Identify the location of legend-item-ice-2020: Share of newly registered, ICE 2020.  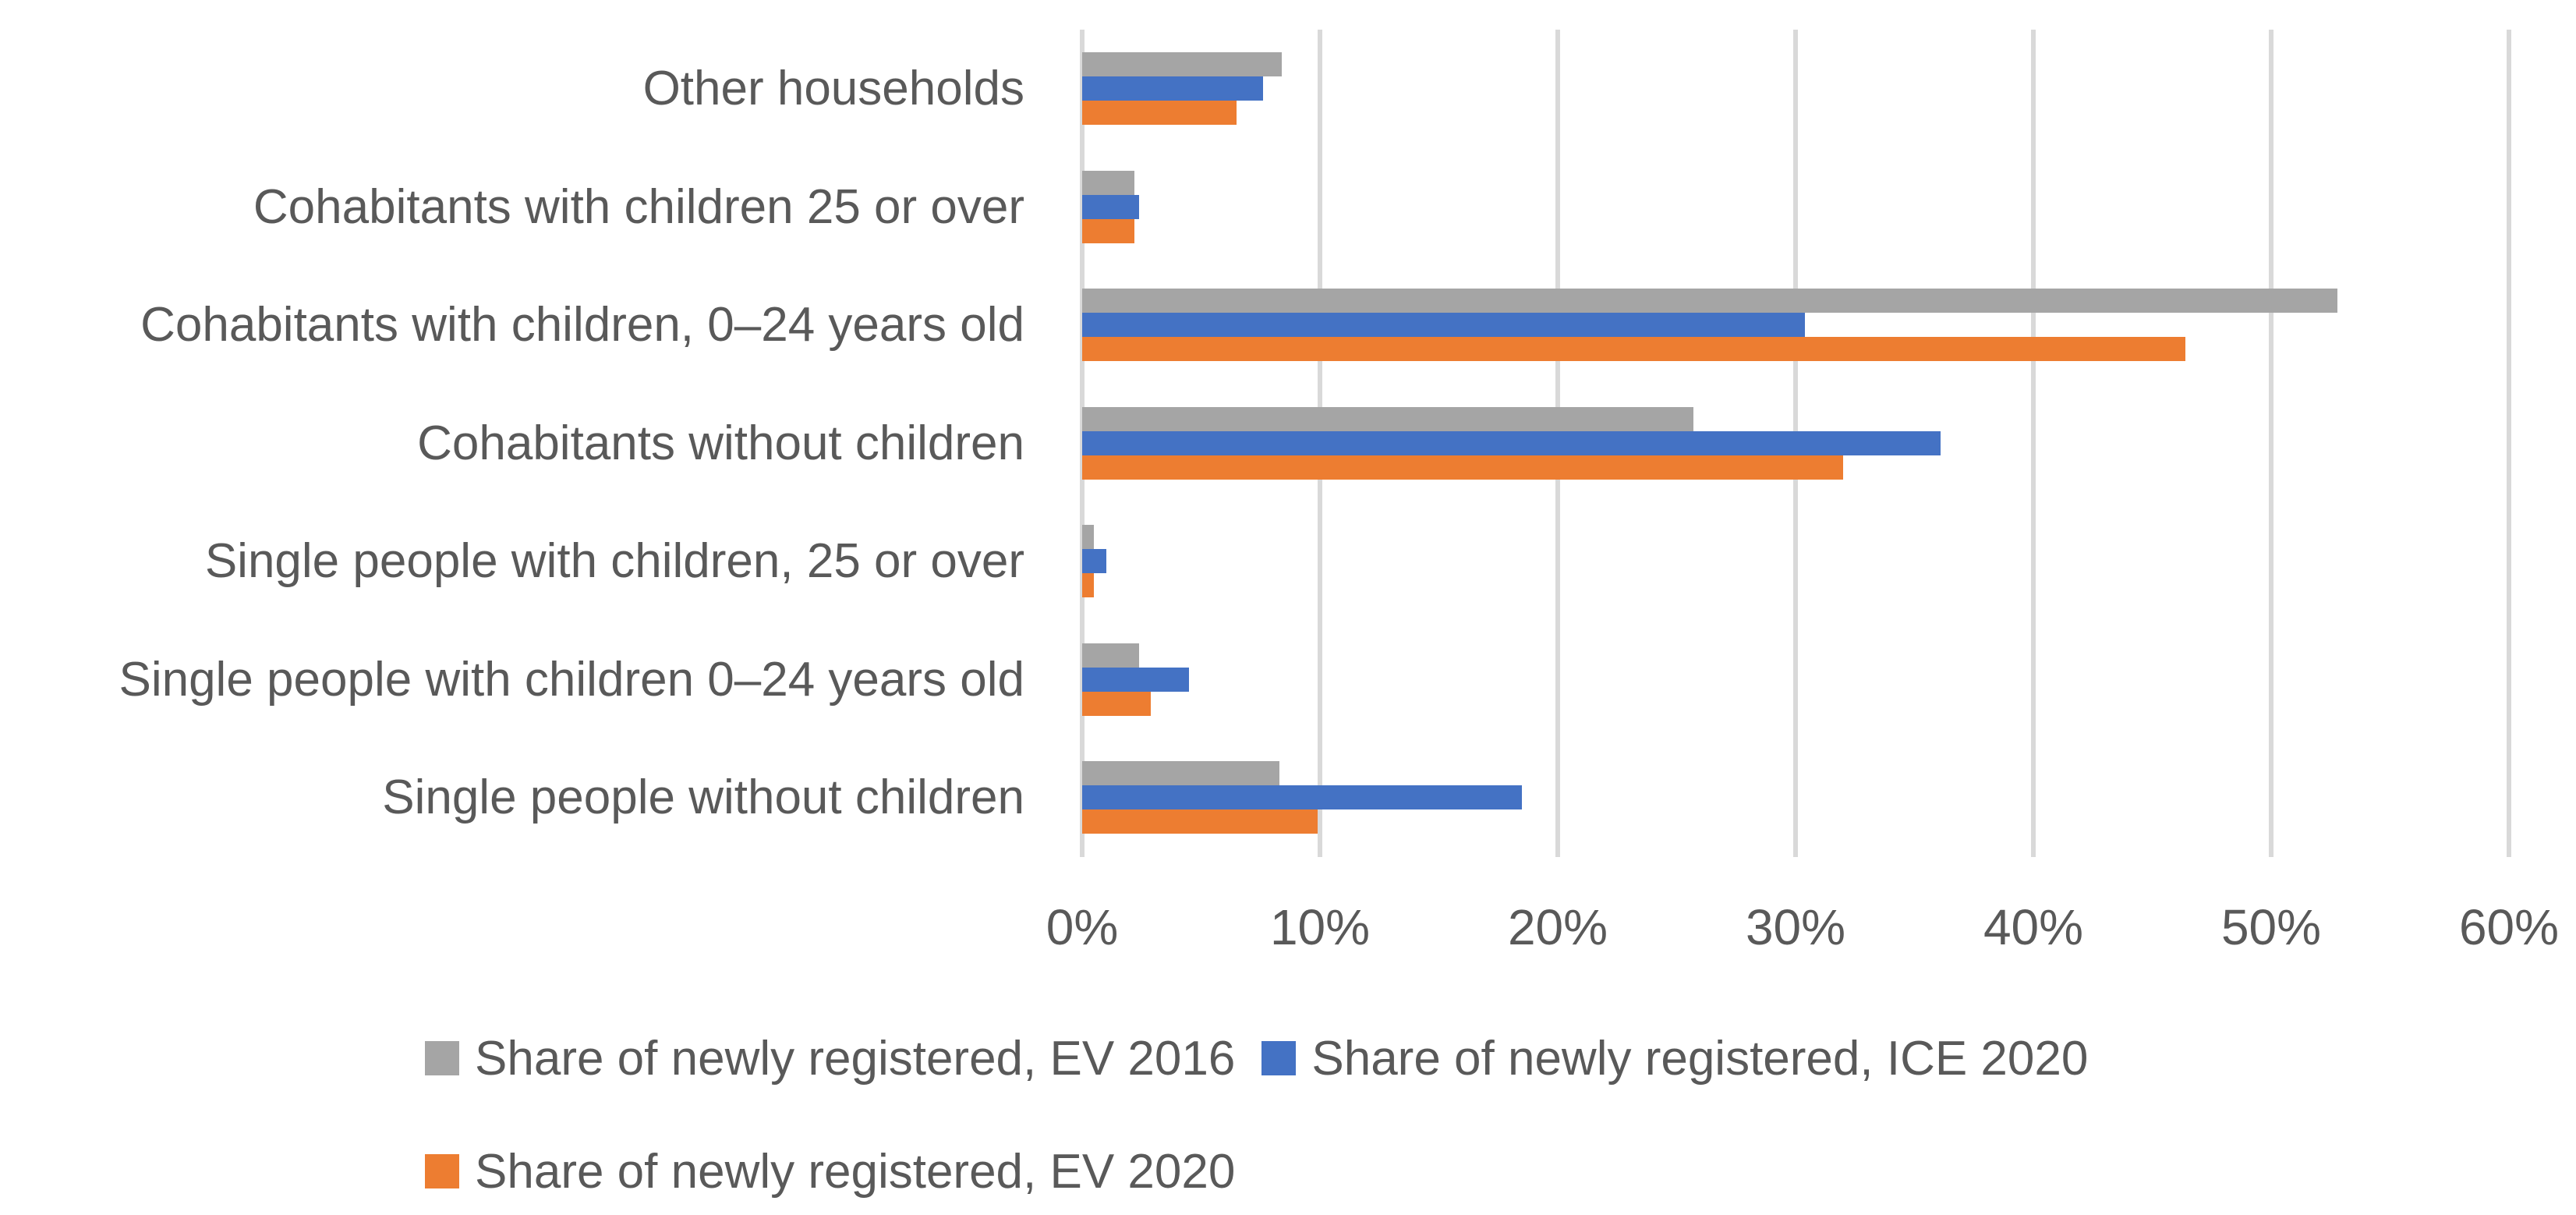
(1674, 1059).